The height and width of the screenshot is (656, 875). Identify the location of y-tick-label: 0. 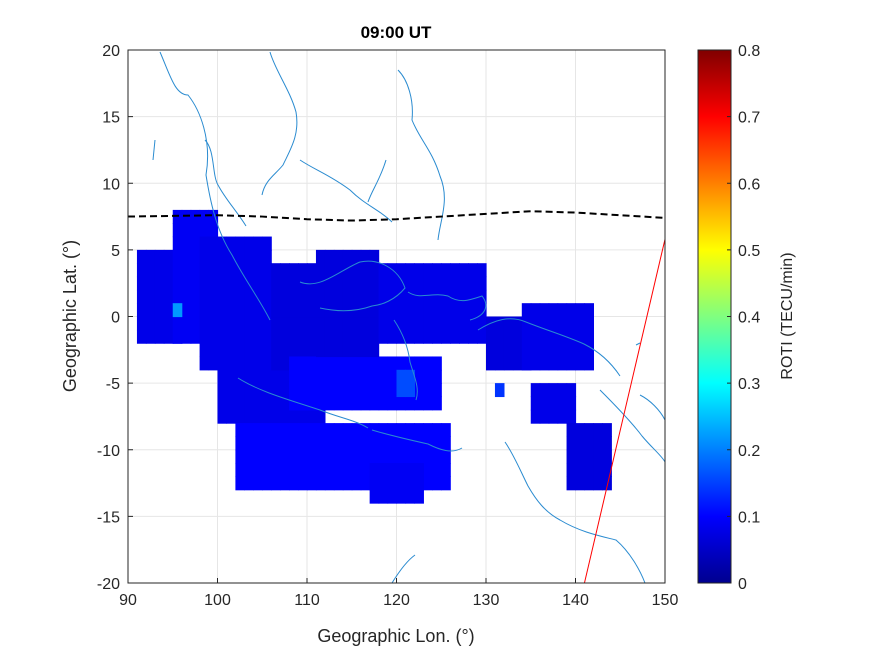
(115, 318).